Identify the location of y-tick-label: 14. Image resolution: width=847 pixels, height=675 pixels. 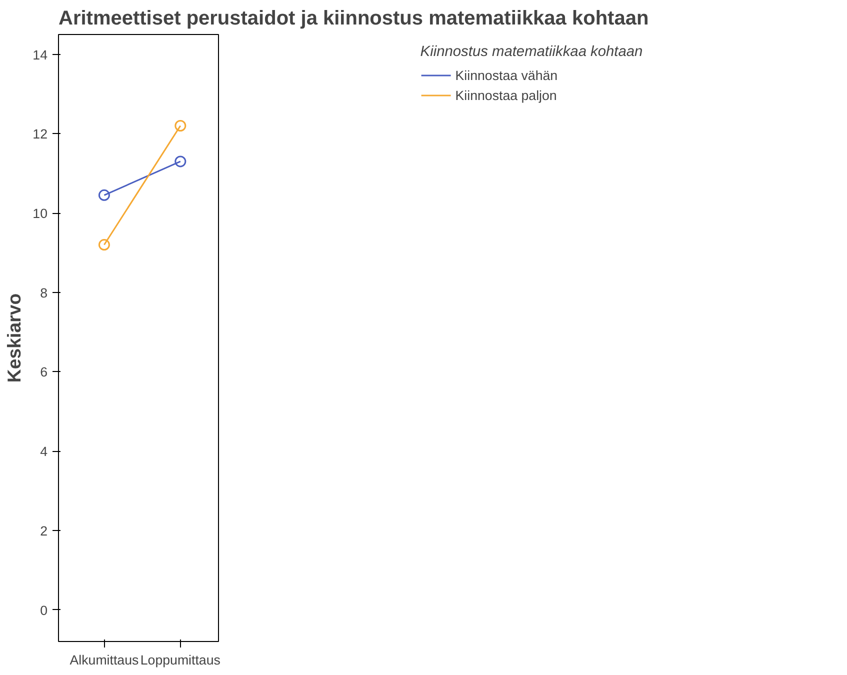
(40, 54).